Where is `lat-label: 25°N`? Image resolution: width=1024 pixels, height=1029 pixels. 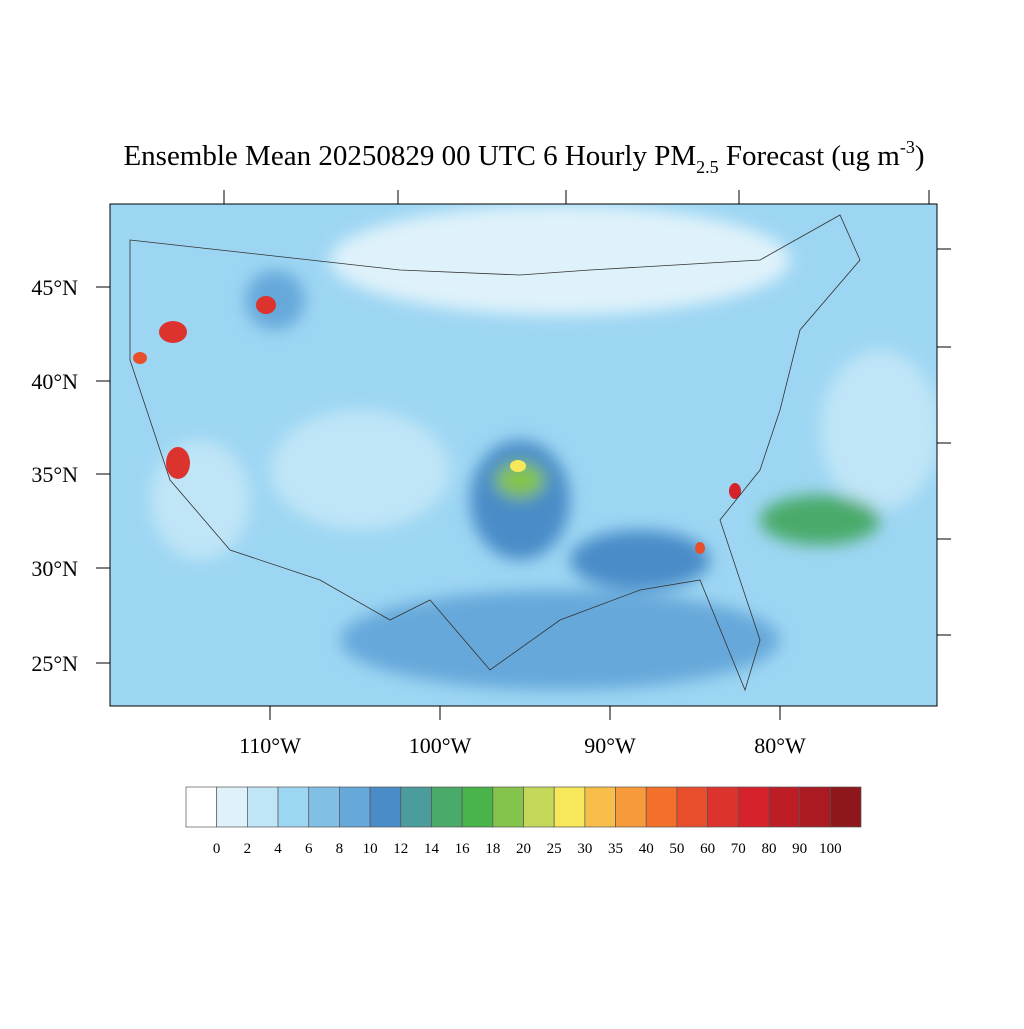
lat-label: 25°N is located at coordinates (54, 663).